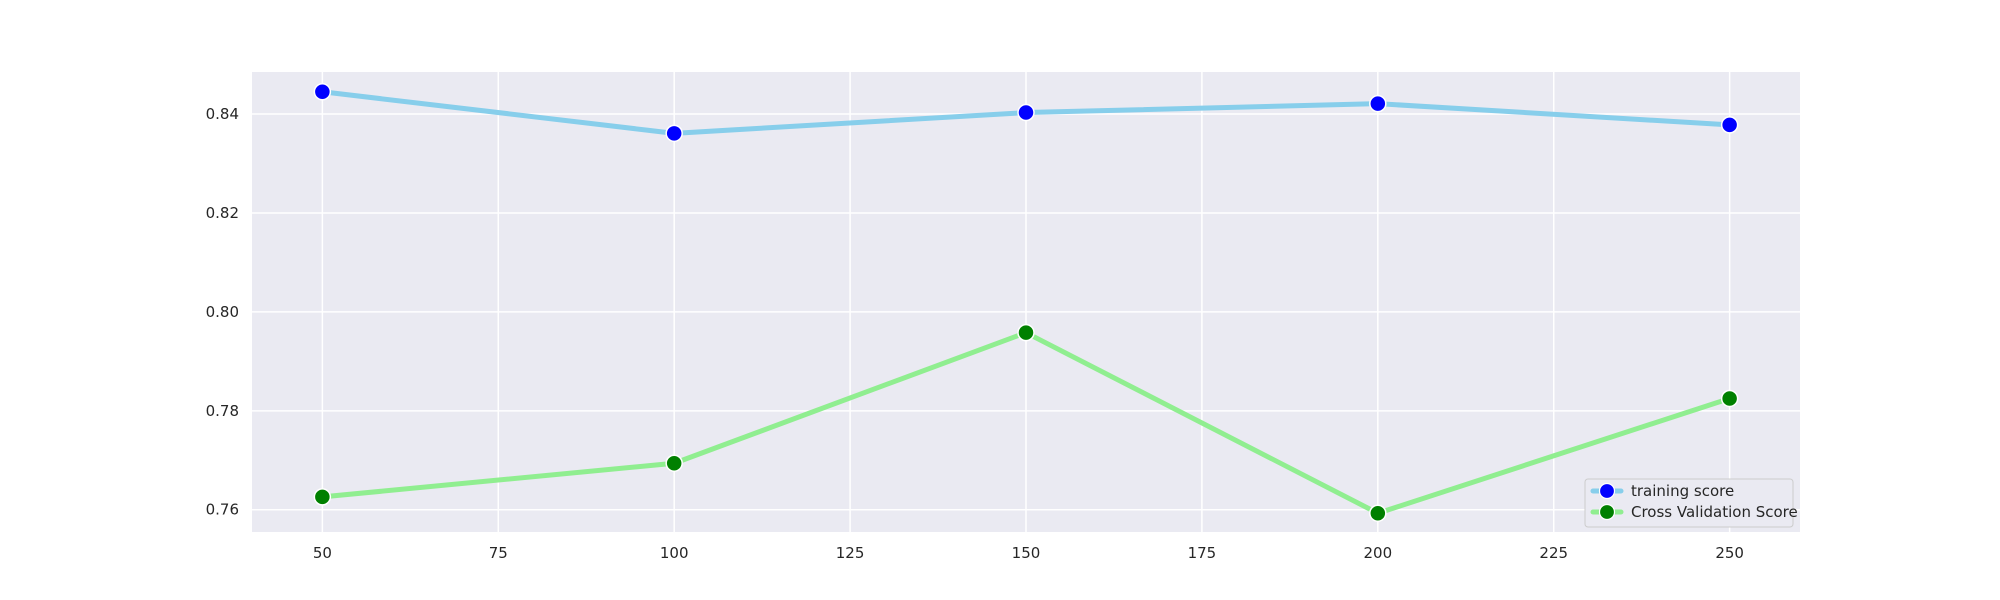 The height and width of the screenshot is (600, 2000). What do you see at coordinates (850, 553) in the screenshot?
I see `x-tick-label: 125` at bounding box center [850, 553].